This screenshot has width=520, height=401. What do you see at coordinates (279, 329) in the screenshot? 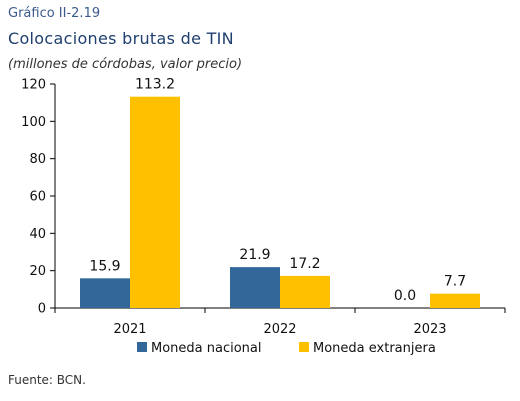
I see `x-tick-label: 2022` at bounding box center [279, 329].